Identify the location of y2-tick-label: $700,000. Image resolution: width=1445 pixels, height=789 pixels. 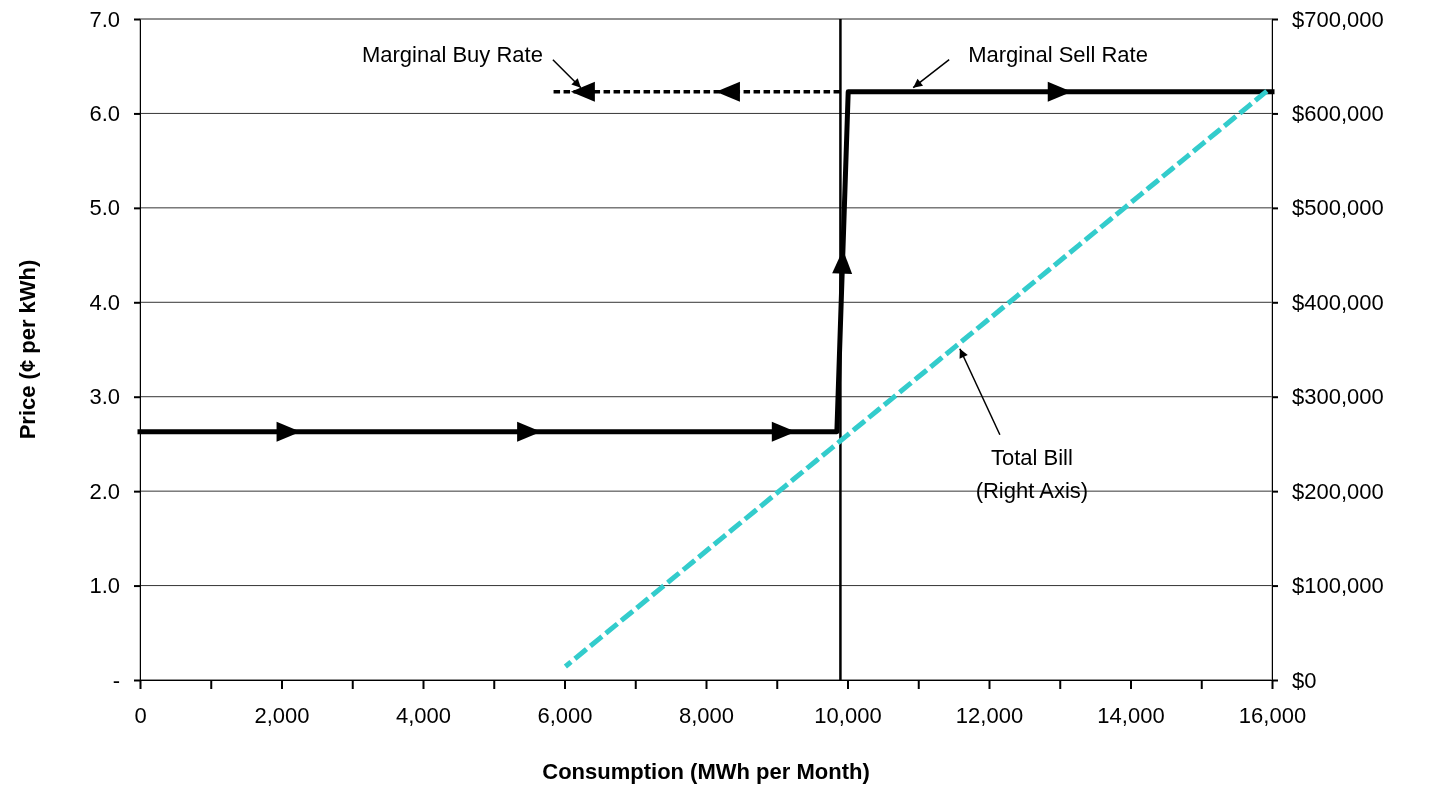
(1338, 19).